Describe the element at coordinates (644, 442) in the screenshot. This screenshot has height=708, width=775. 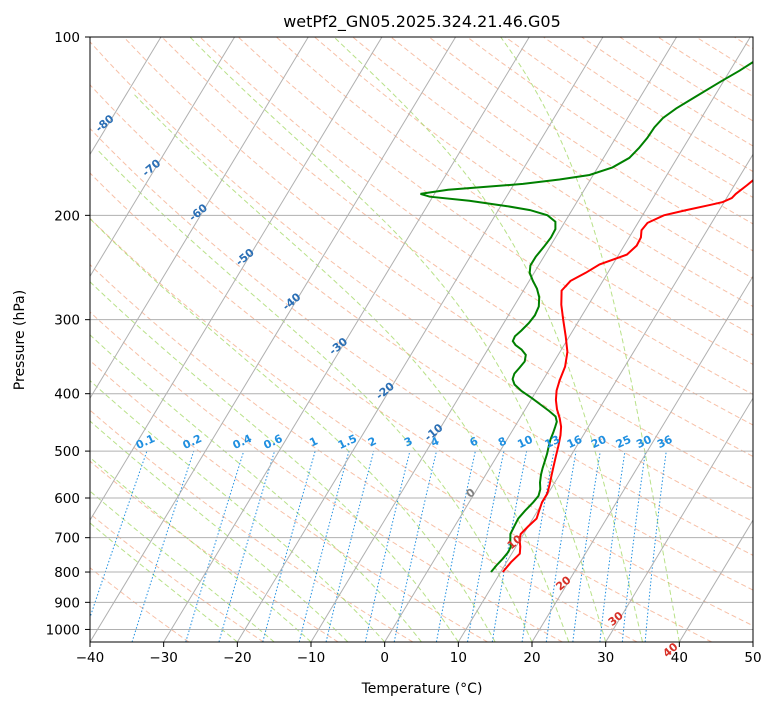
I see `mixing-ratio-label: 30` at that location.